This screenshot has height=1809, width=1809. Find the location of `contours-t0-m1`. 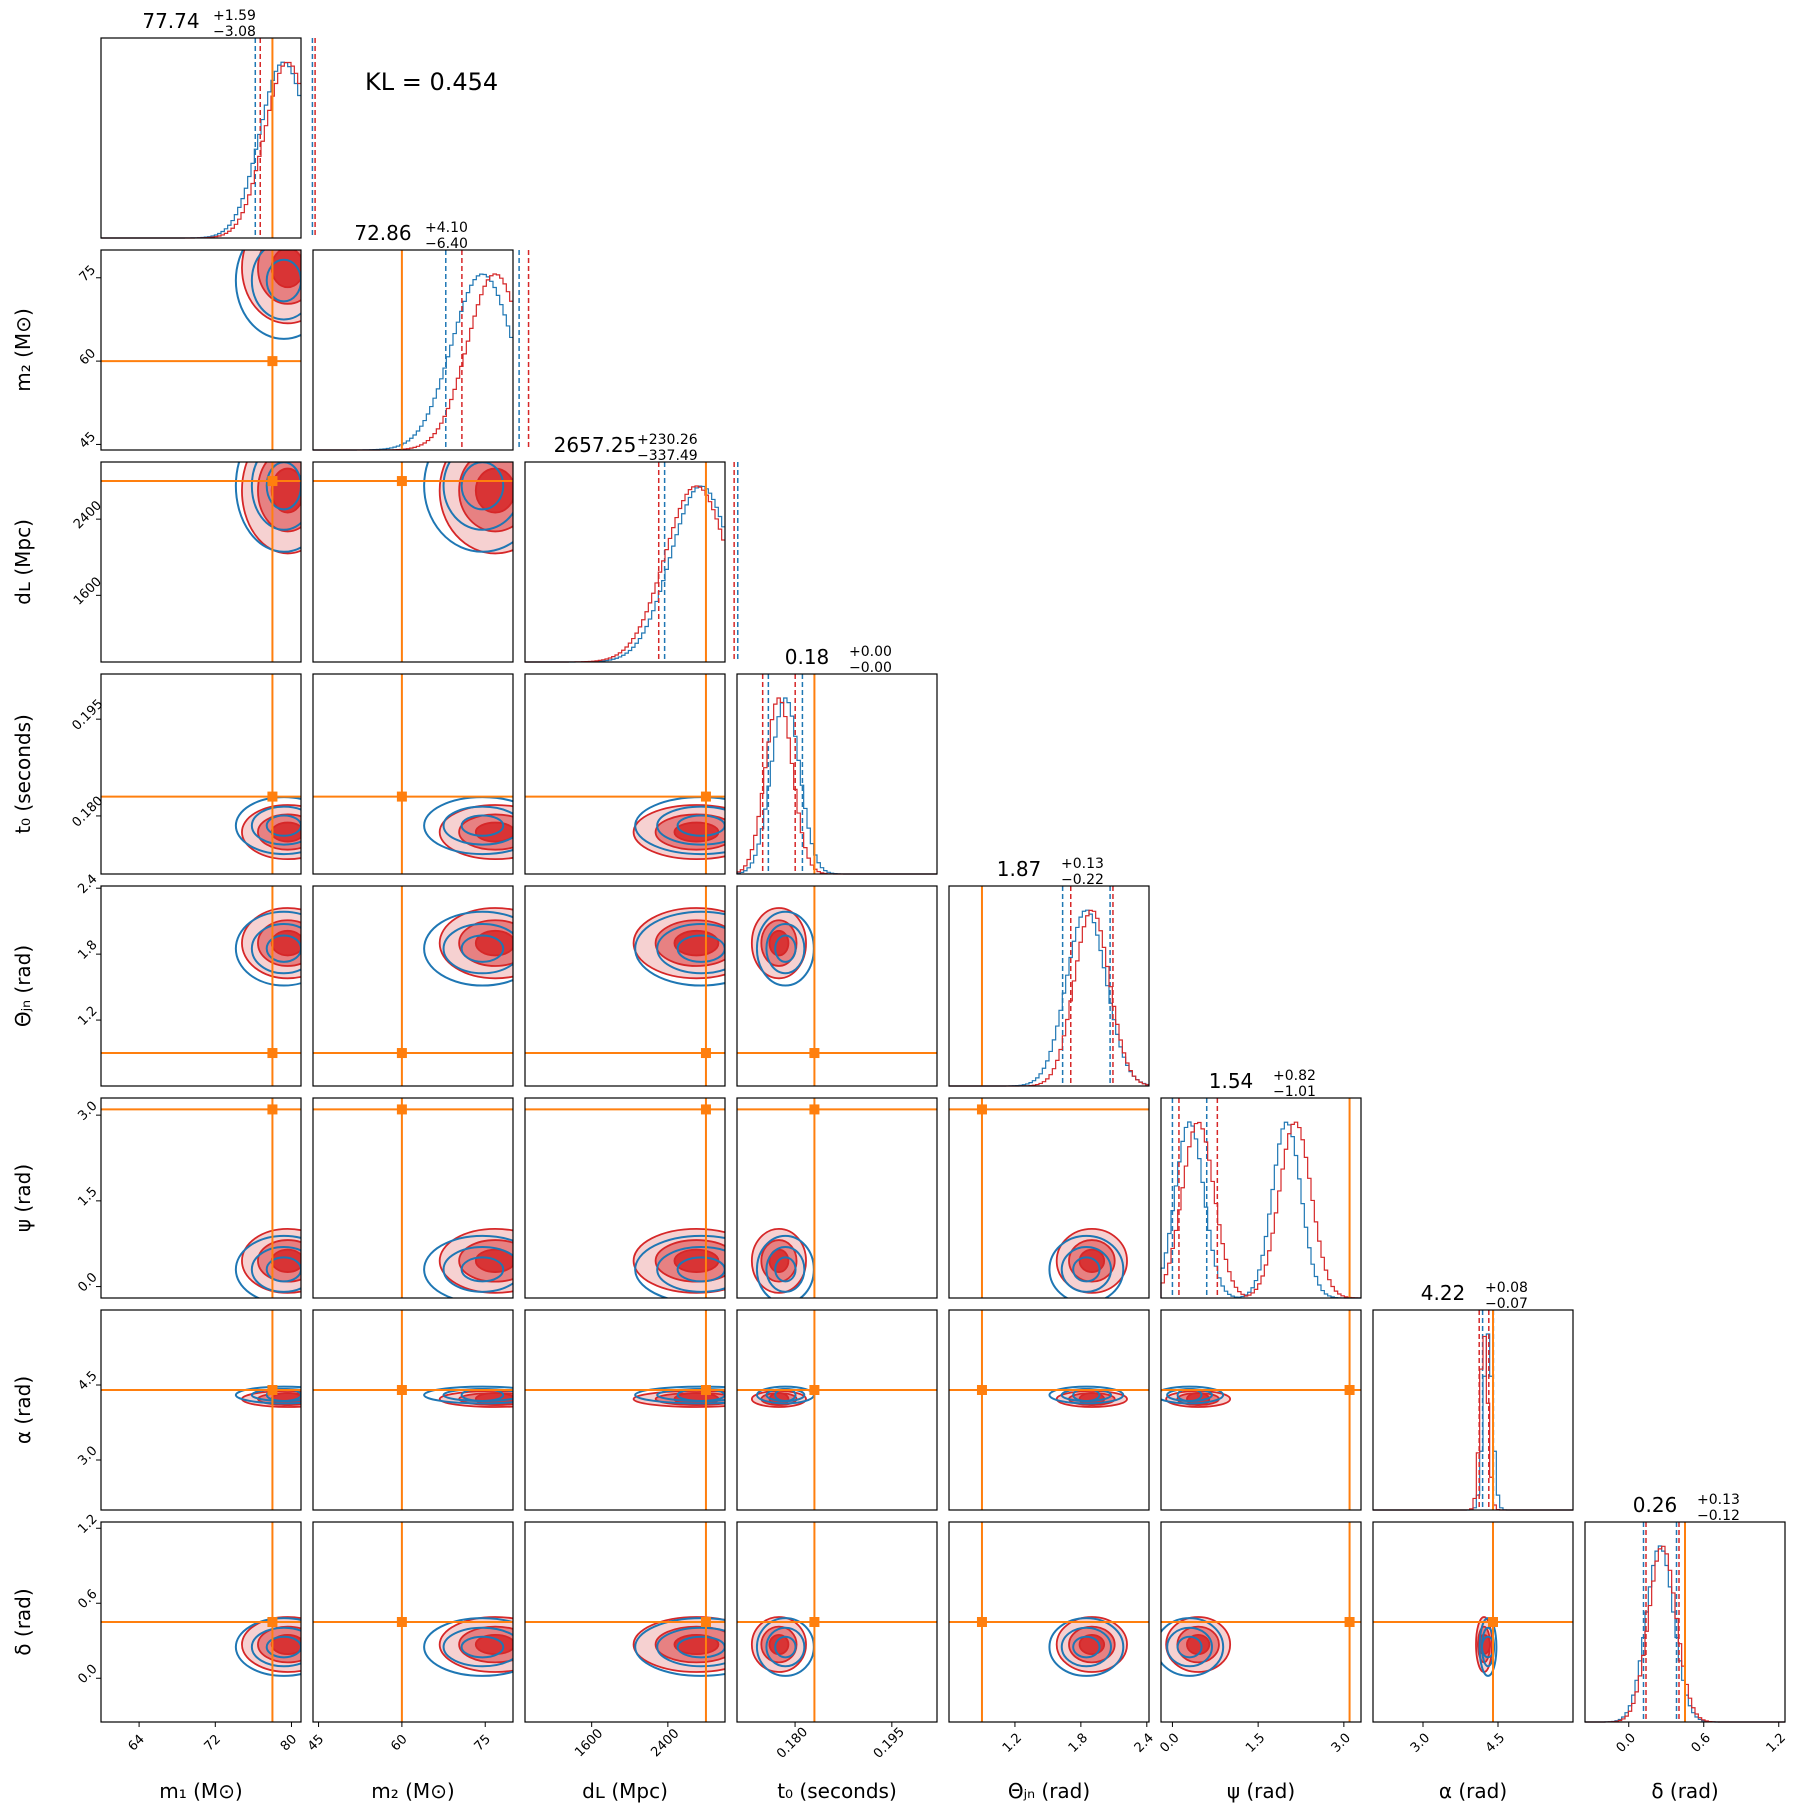

contours-t0-m1 is located at coordinates (201, 774).